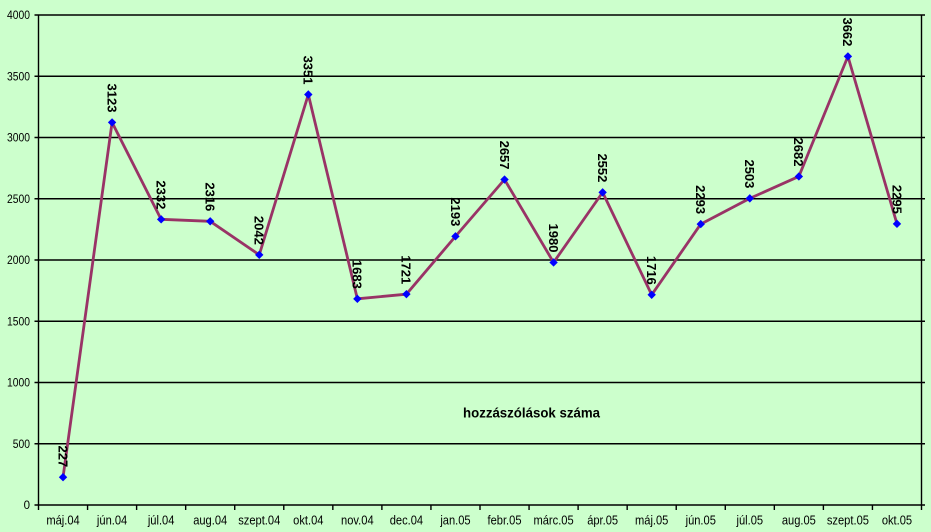  I want to click on svg-text: 500, so click(21, 445).